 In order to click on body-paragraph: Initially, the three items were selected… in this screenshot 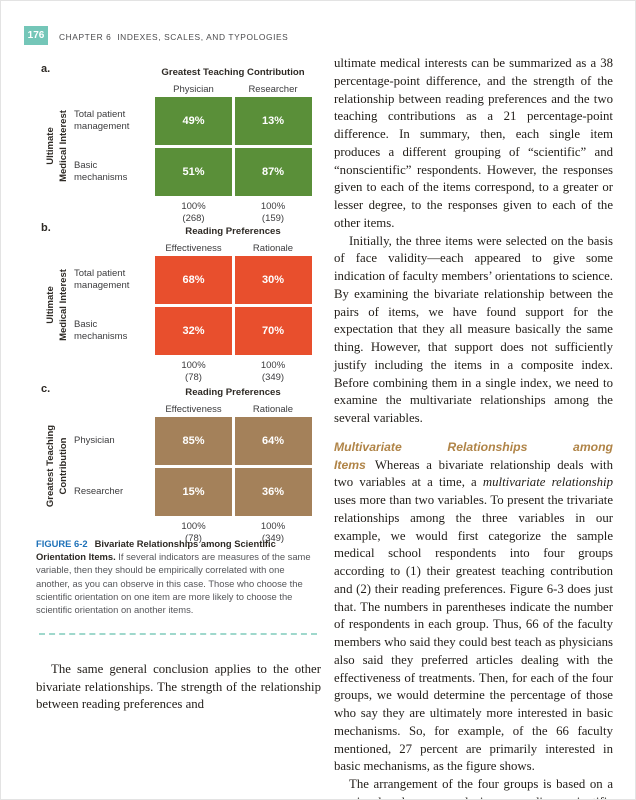, I will do `click(473, 329)`.